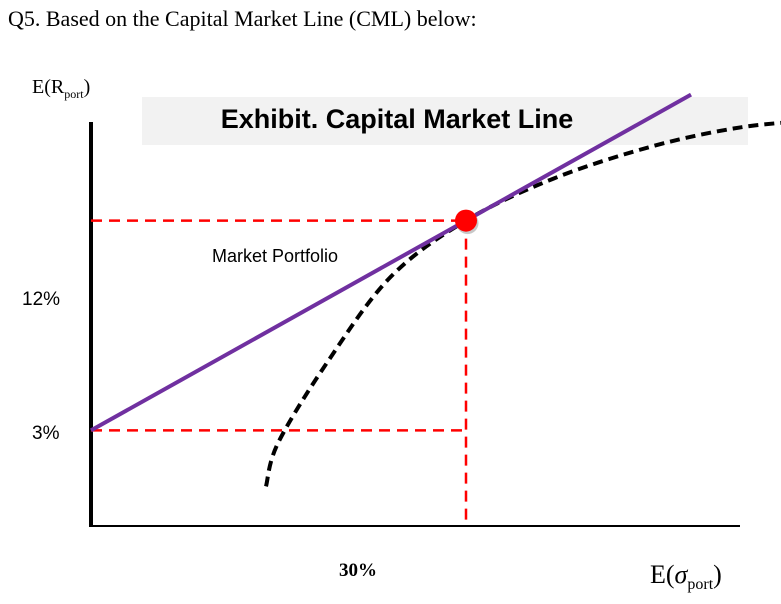 This screenshot has width=781, height=604. Describe the element at coordinates (358, 570) in the screenshot. I see `x-tick-label-30: 30%` at that location.